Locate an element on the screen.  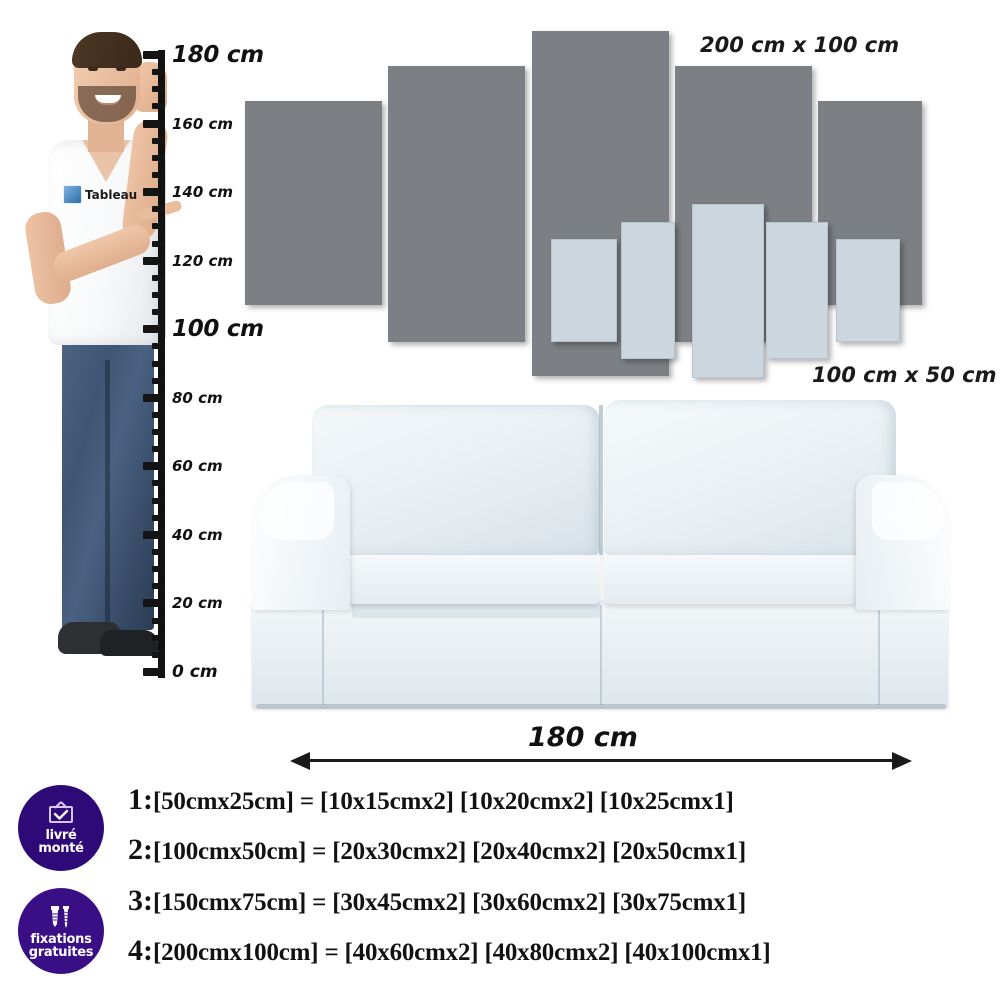
tableau-logo-icon is located at coordinates (72, 194).